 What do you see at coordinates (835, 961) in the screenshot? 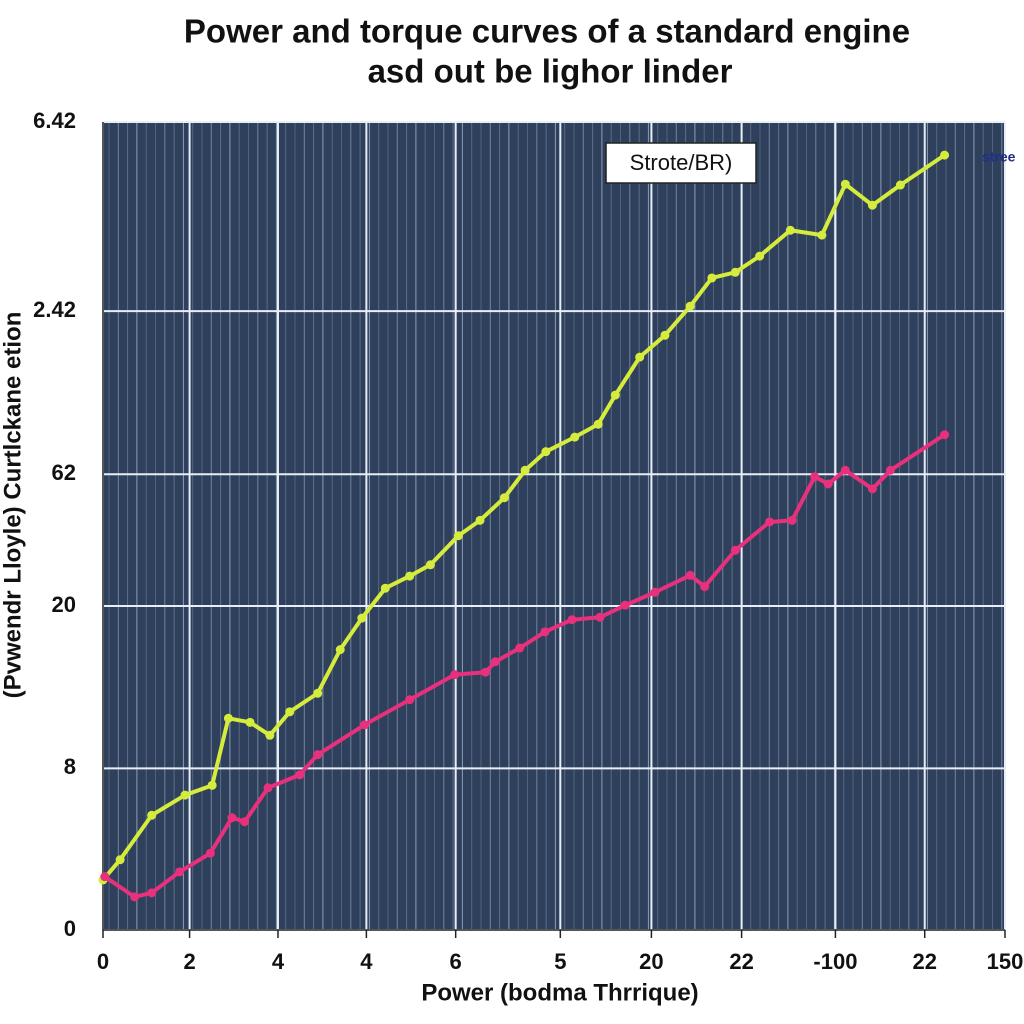
I see `x-tick-label: -100` at bounding box center [835, 961].